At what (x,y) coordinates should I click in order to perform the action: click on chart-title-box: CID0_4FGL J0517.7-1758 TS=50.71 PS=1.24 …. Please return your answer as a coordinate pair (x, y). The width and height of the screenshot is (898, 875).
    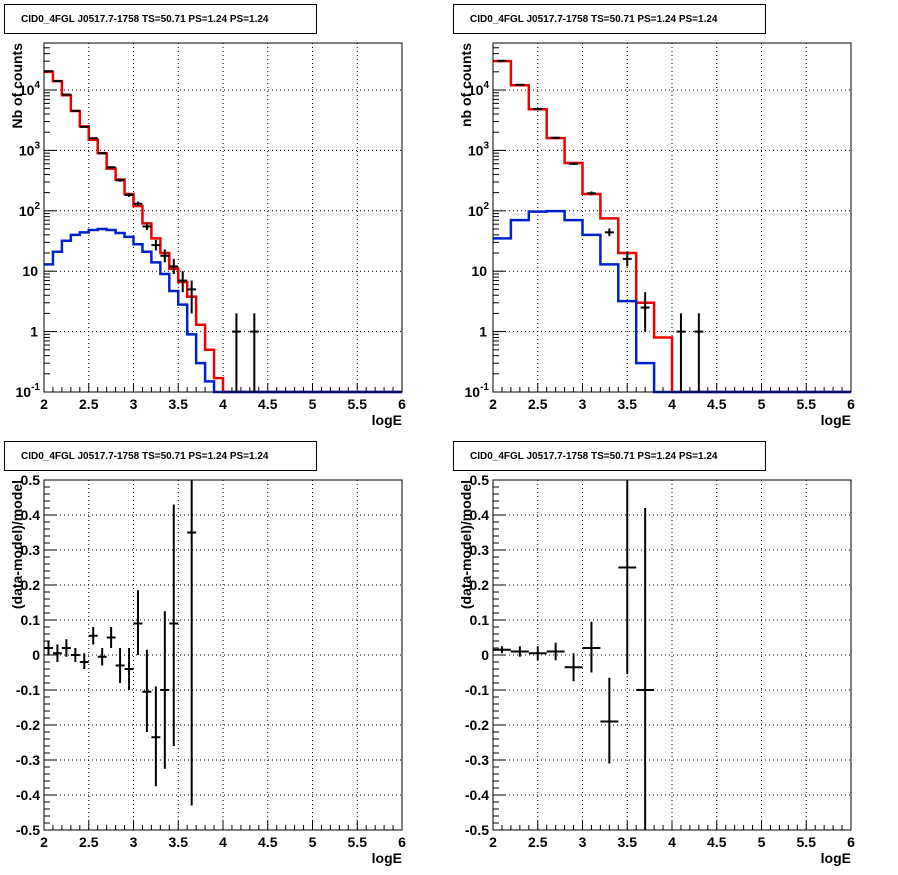
    Looking at the image, I should click on (160, 456).